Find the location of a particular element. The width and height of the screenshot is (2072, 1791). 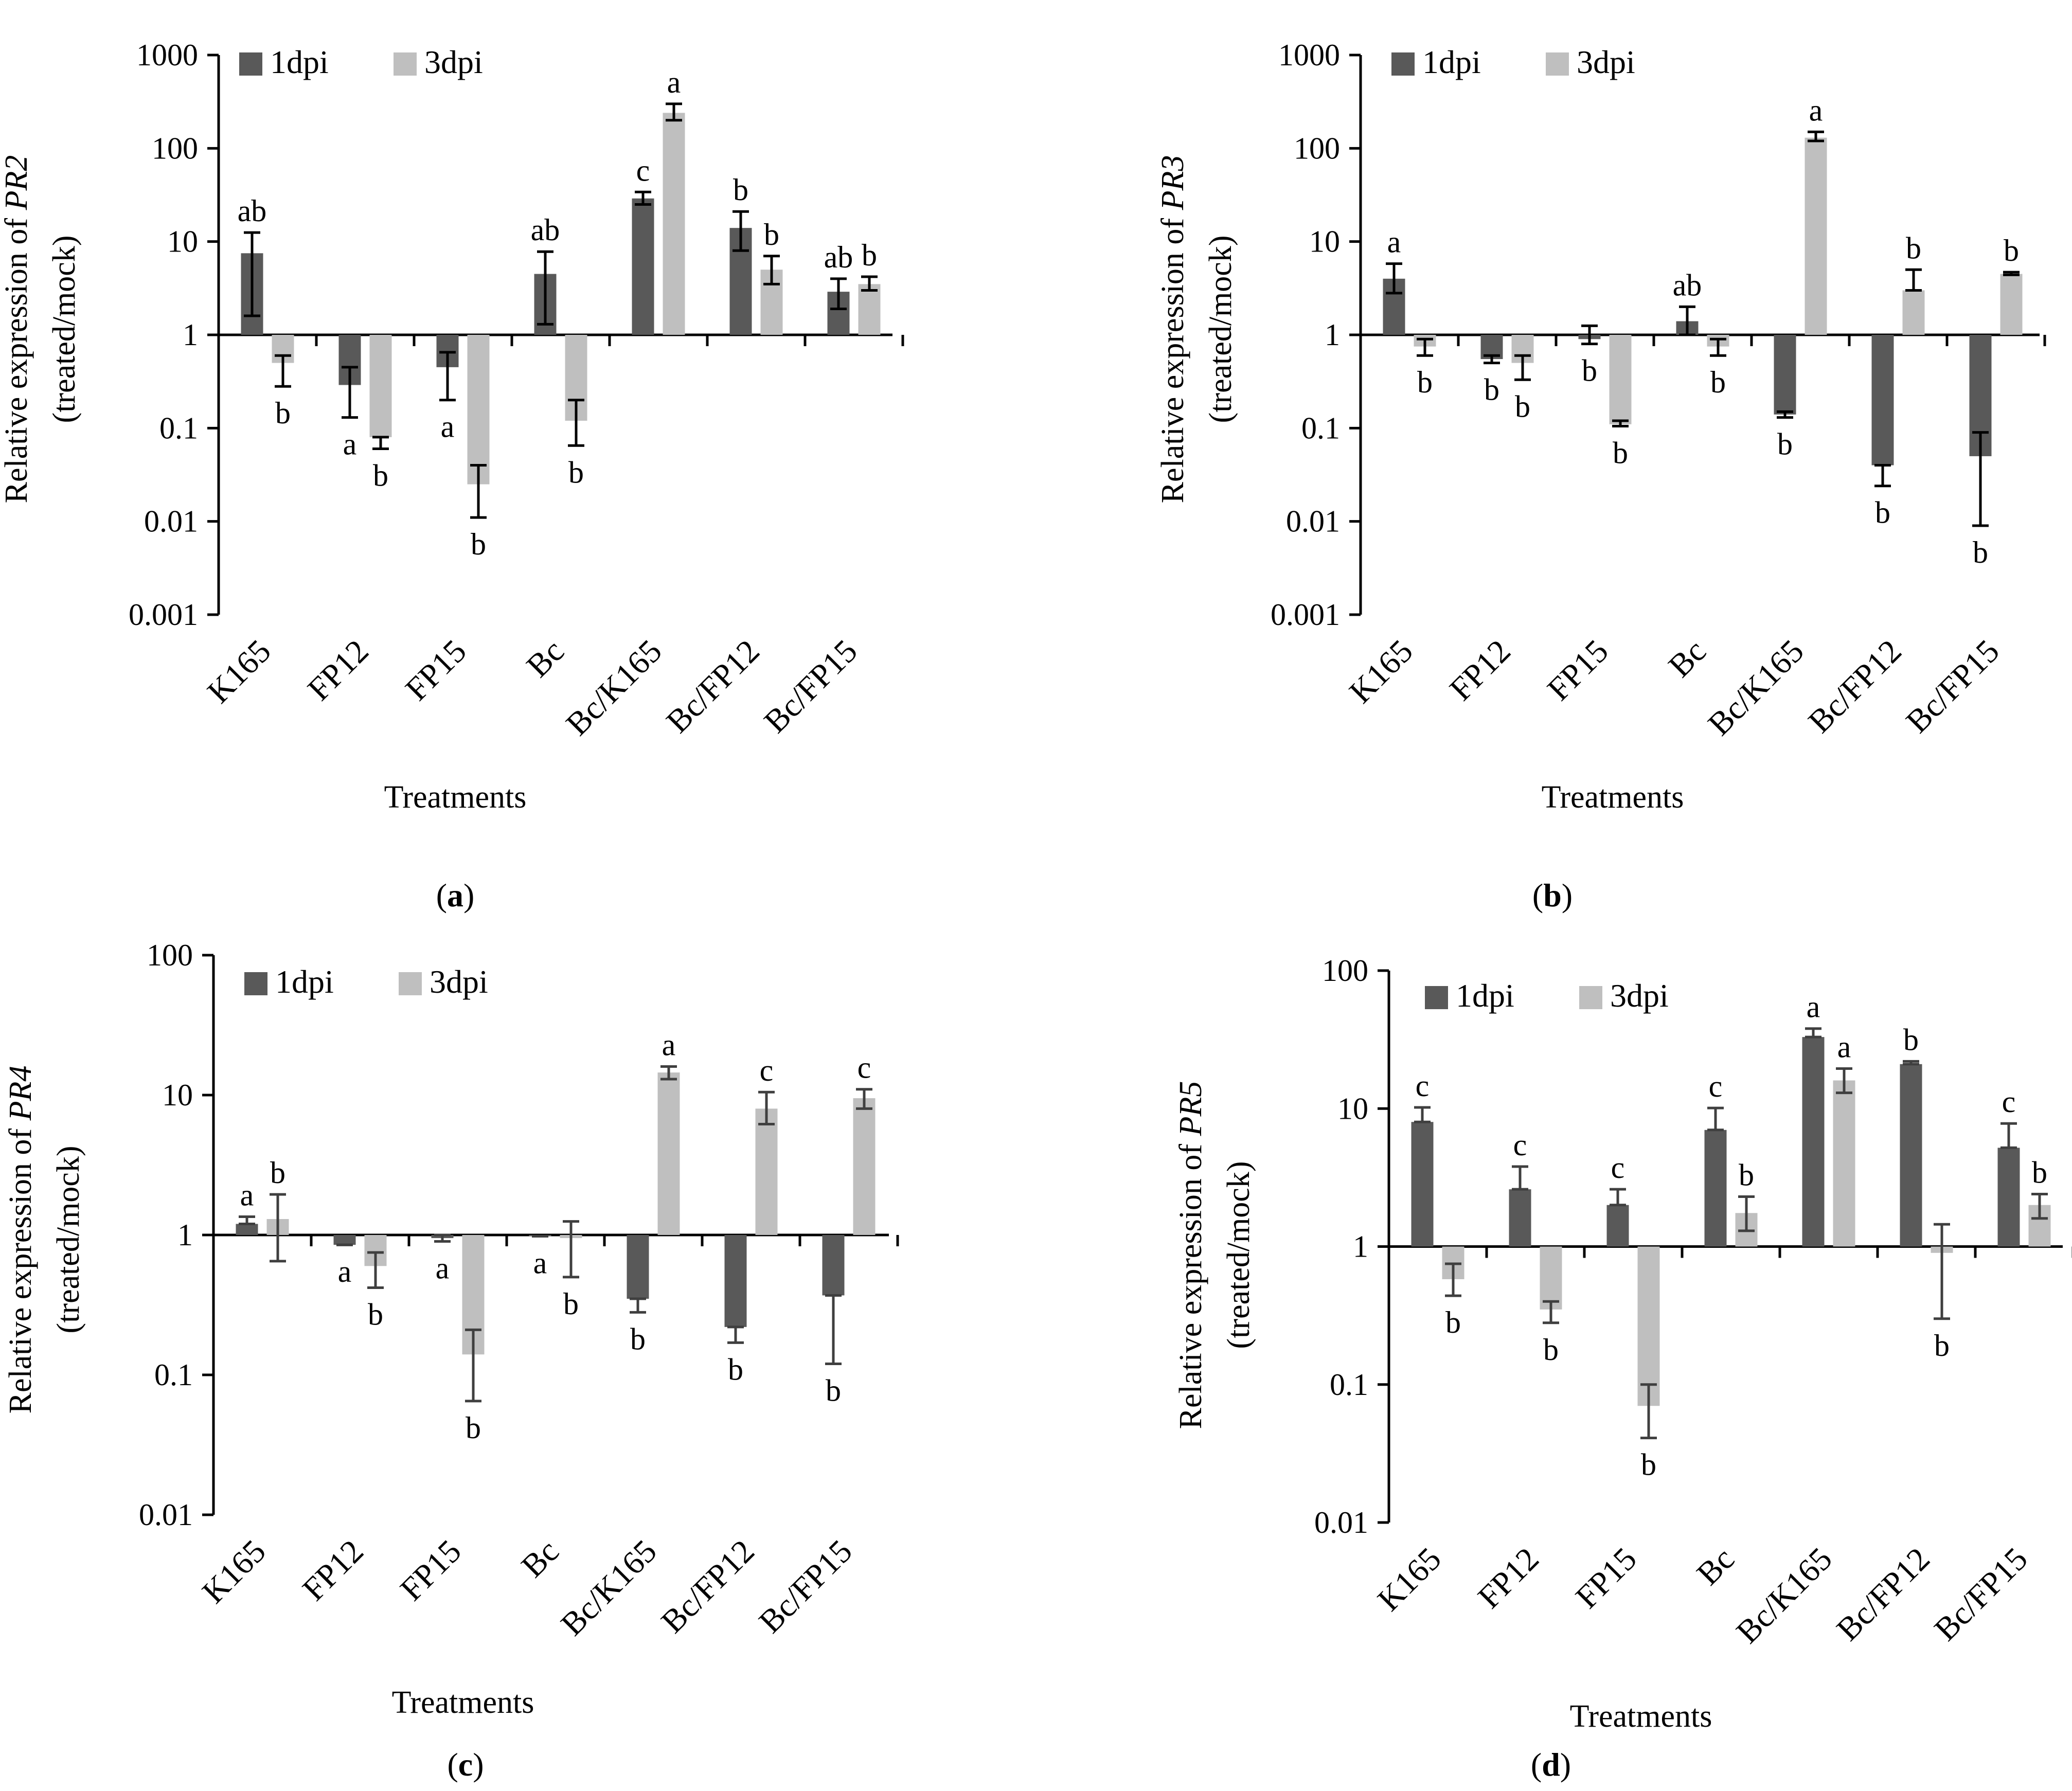

caption-b: (b) is located at coordinates (1553, 896).